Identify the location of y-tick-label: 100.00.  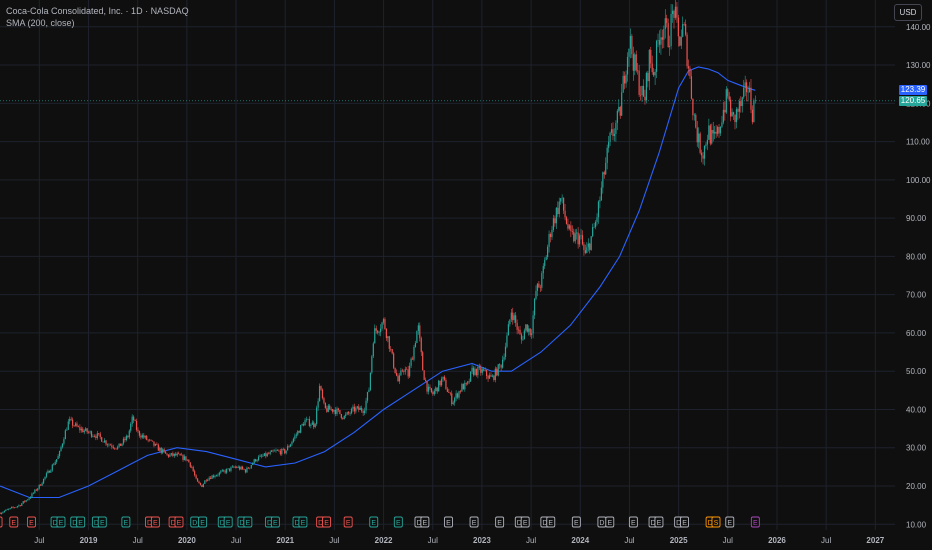
(918, 180).